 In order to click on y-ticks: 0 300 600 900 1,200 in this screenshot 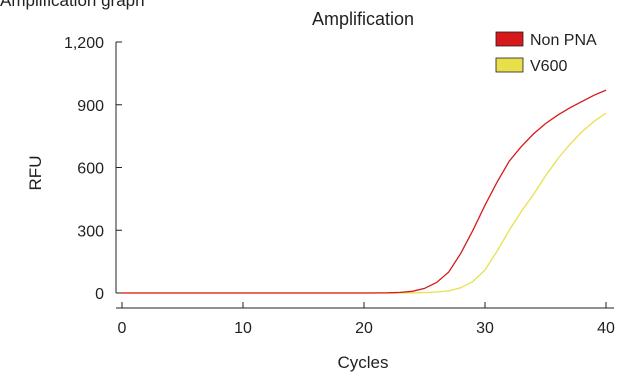, I will do `click(93, 169)`.